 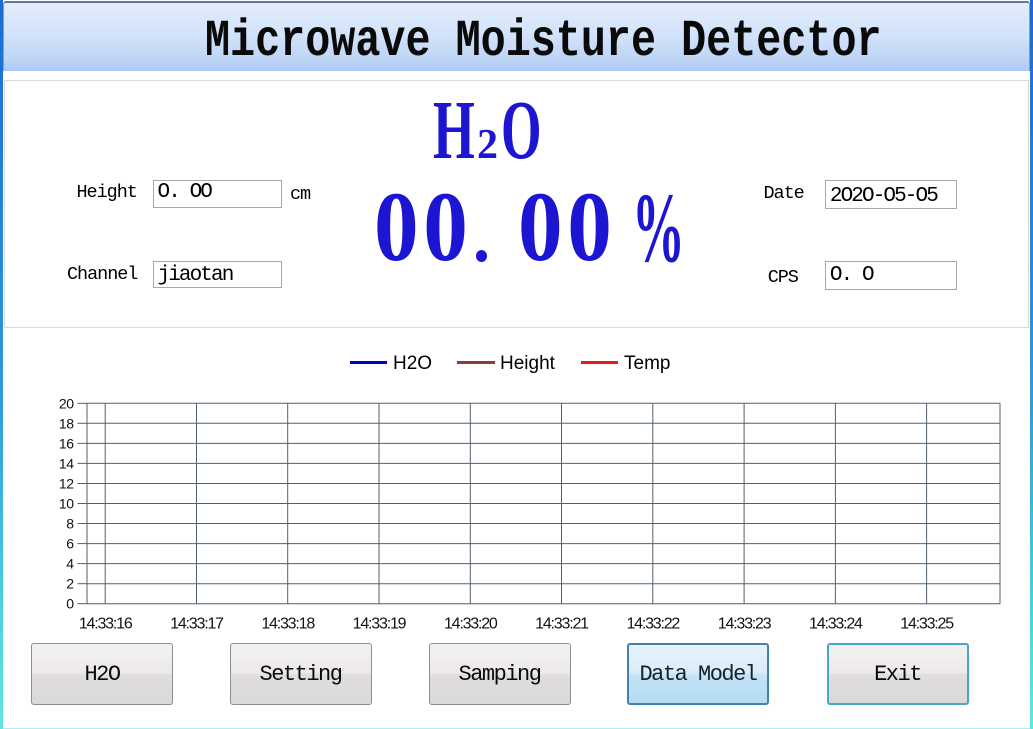 I want to click on svg-text: 14:33:22, so click(x=653, y=624).